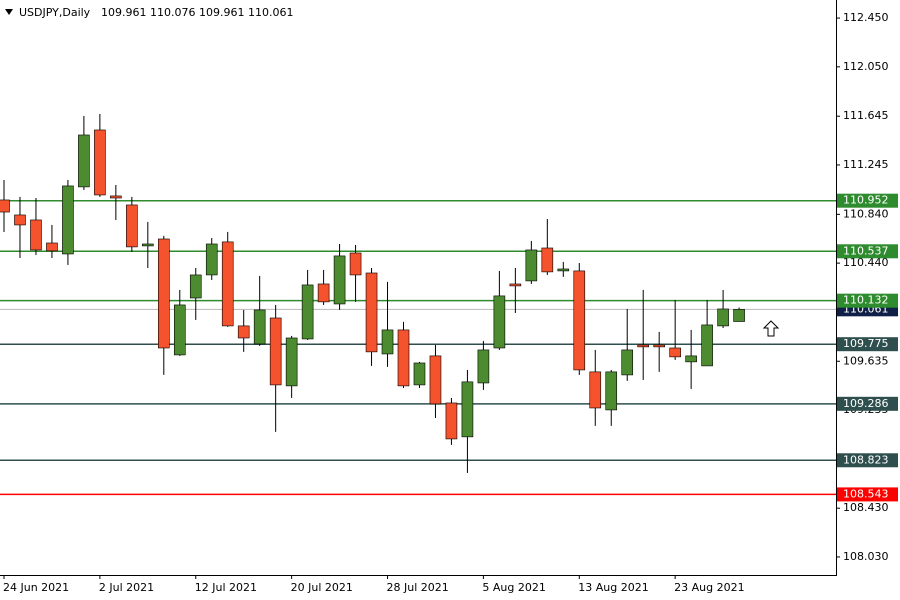  I want to click on header-low: 109.961, so click(222, 12).